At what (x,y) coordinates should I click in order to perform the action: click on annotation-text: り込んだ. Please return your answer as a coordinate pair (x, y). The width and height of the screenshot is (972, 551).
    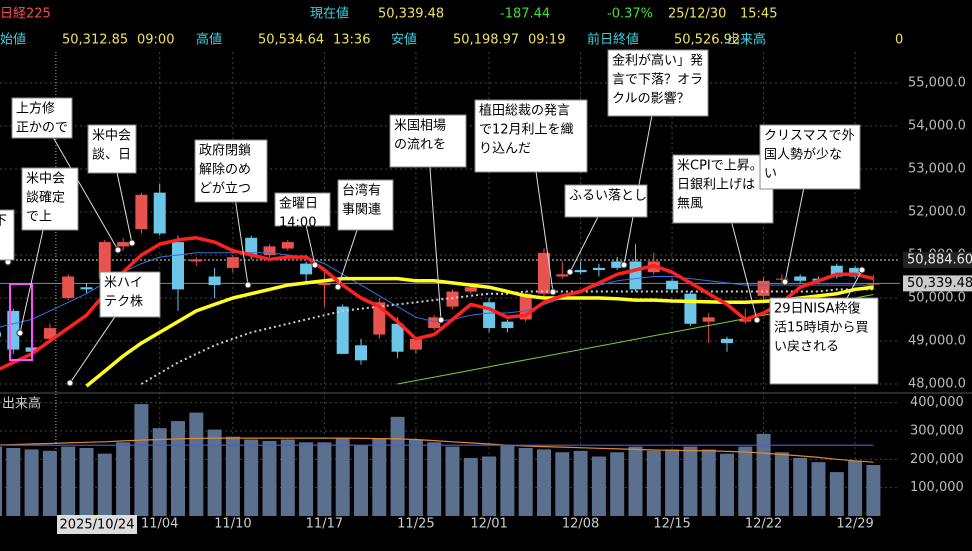
    Looking at the image, I should click on (505, 149).